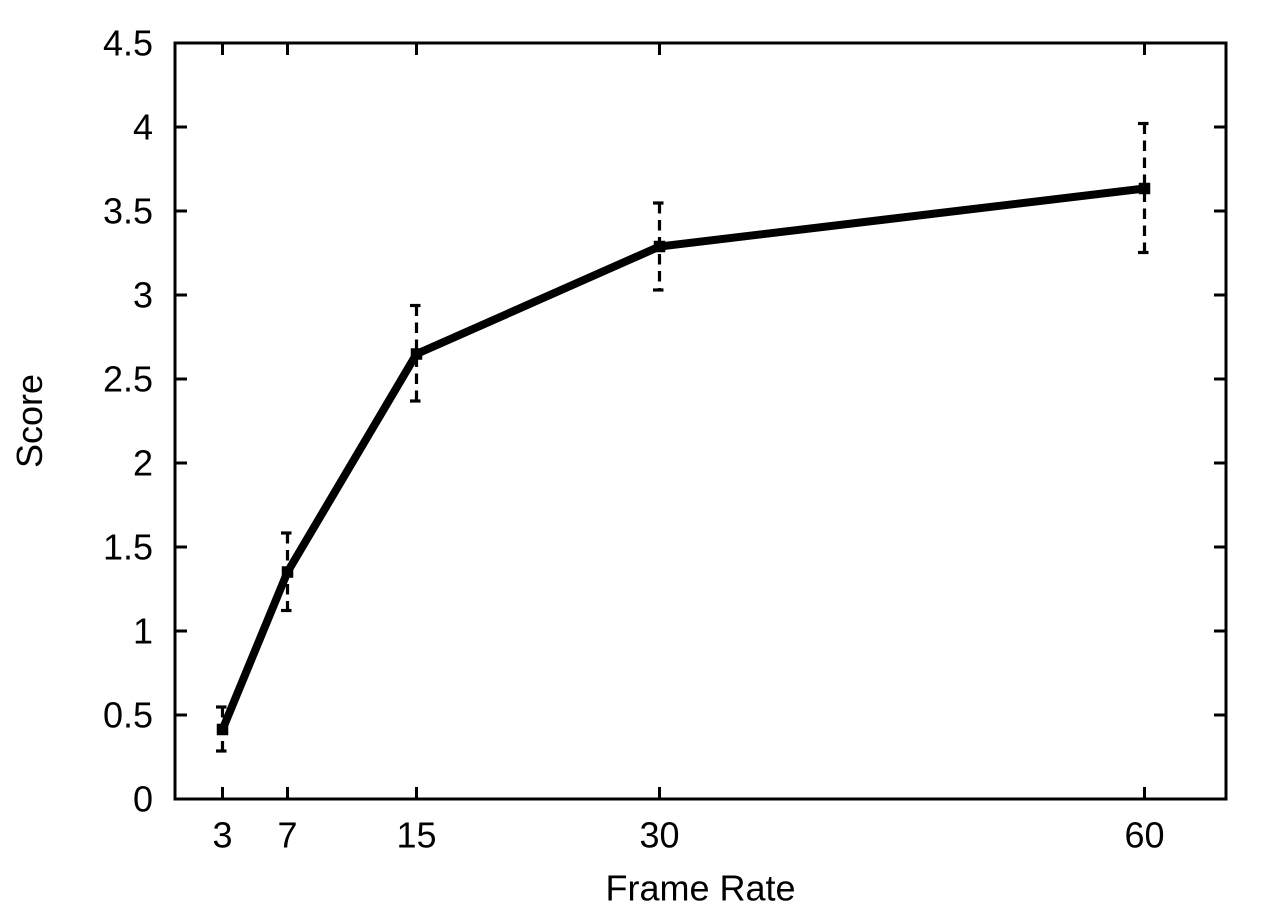 Image resolution: width=1267 pixels, height=910 pixels. I want to click on svg-text: Score, so click(29, 421).